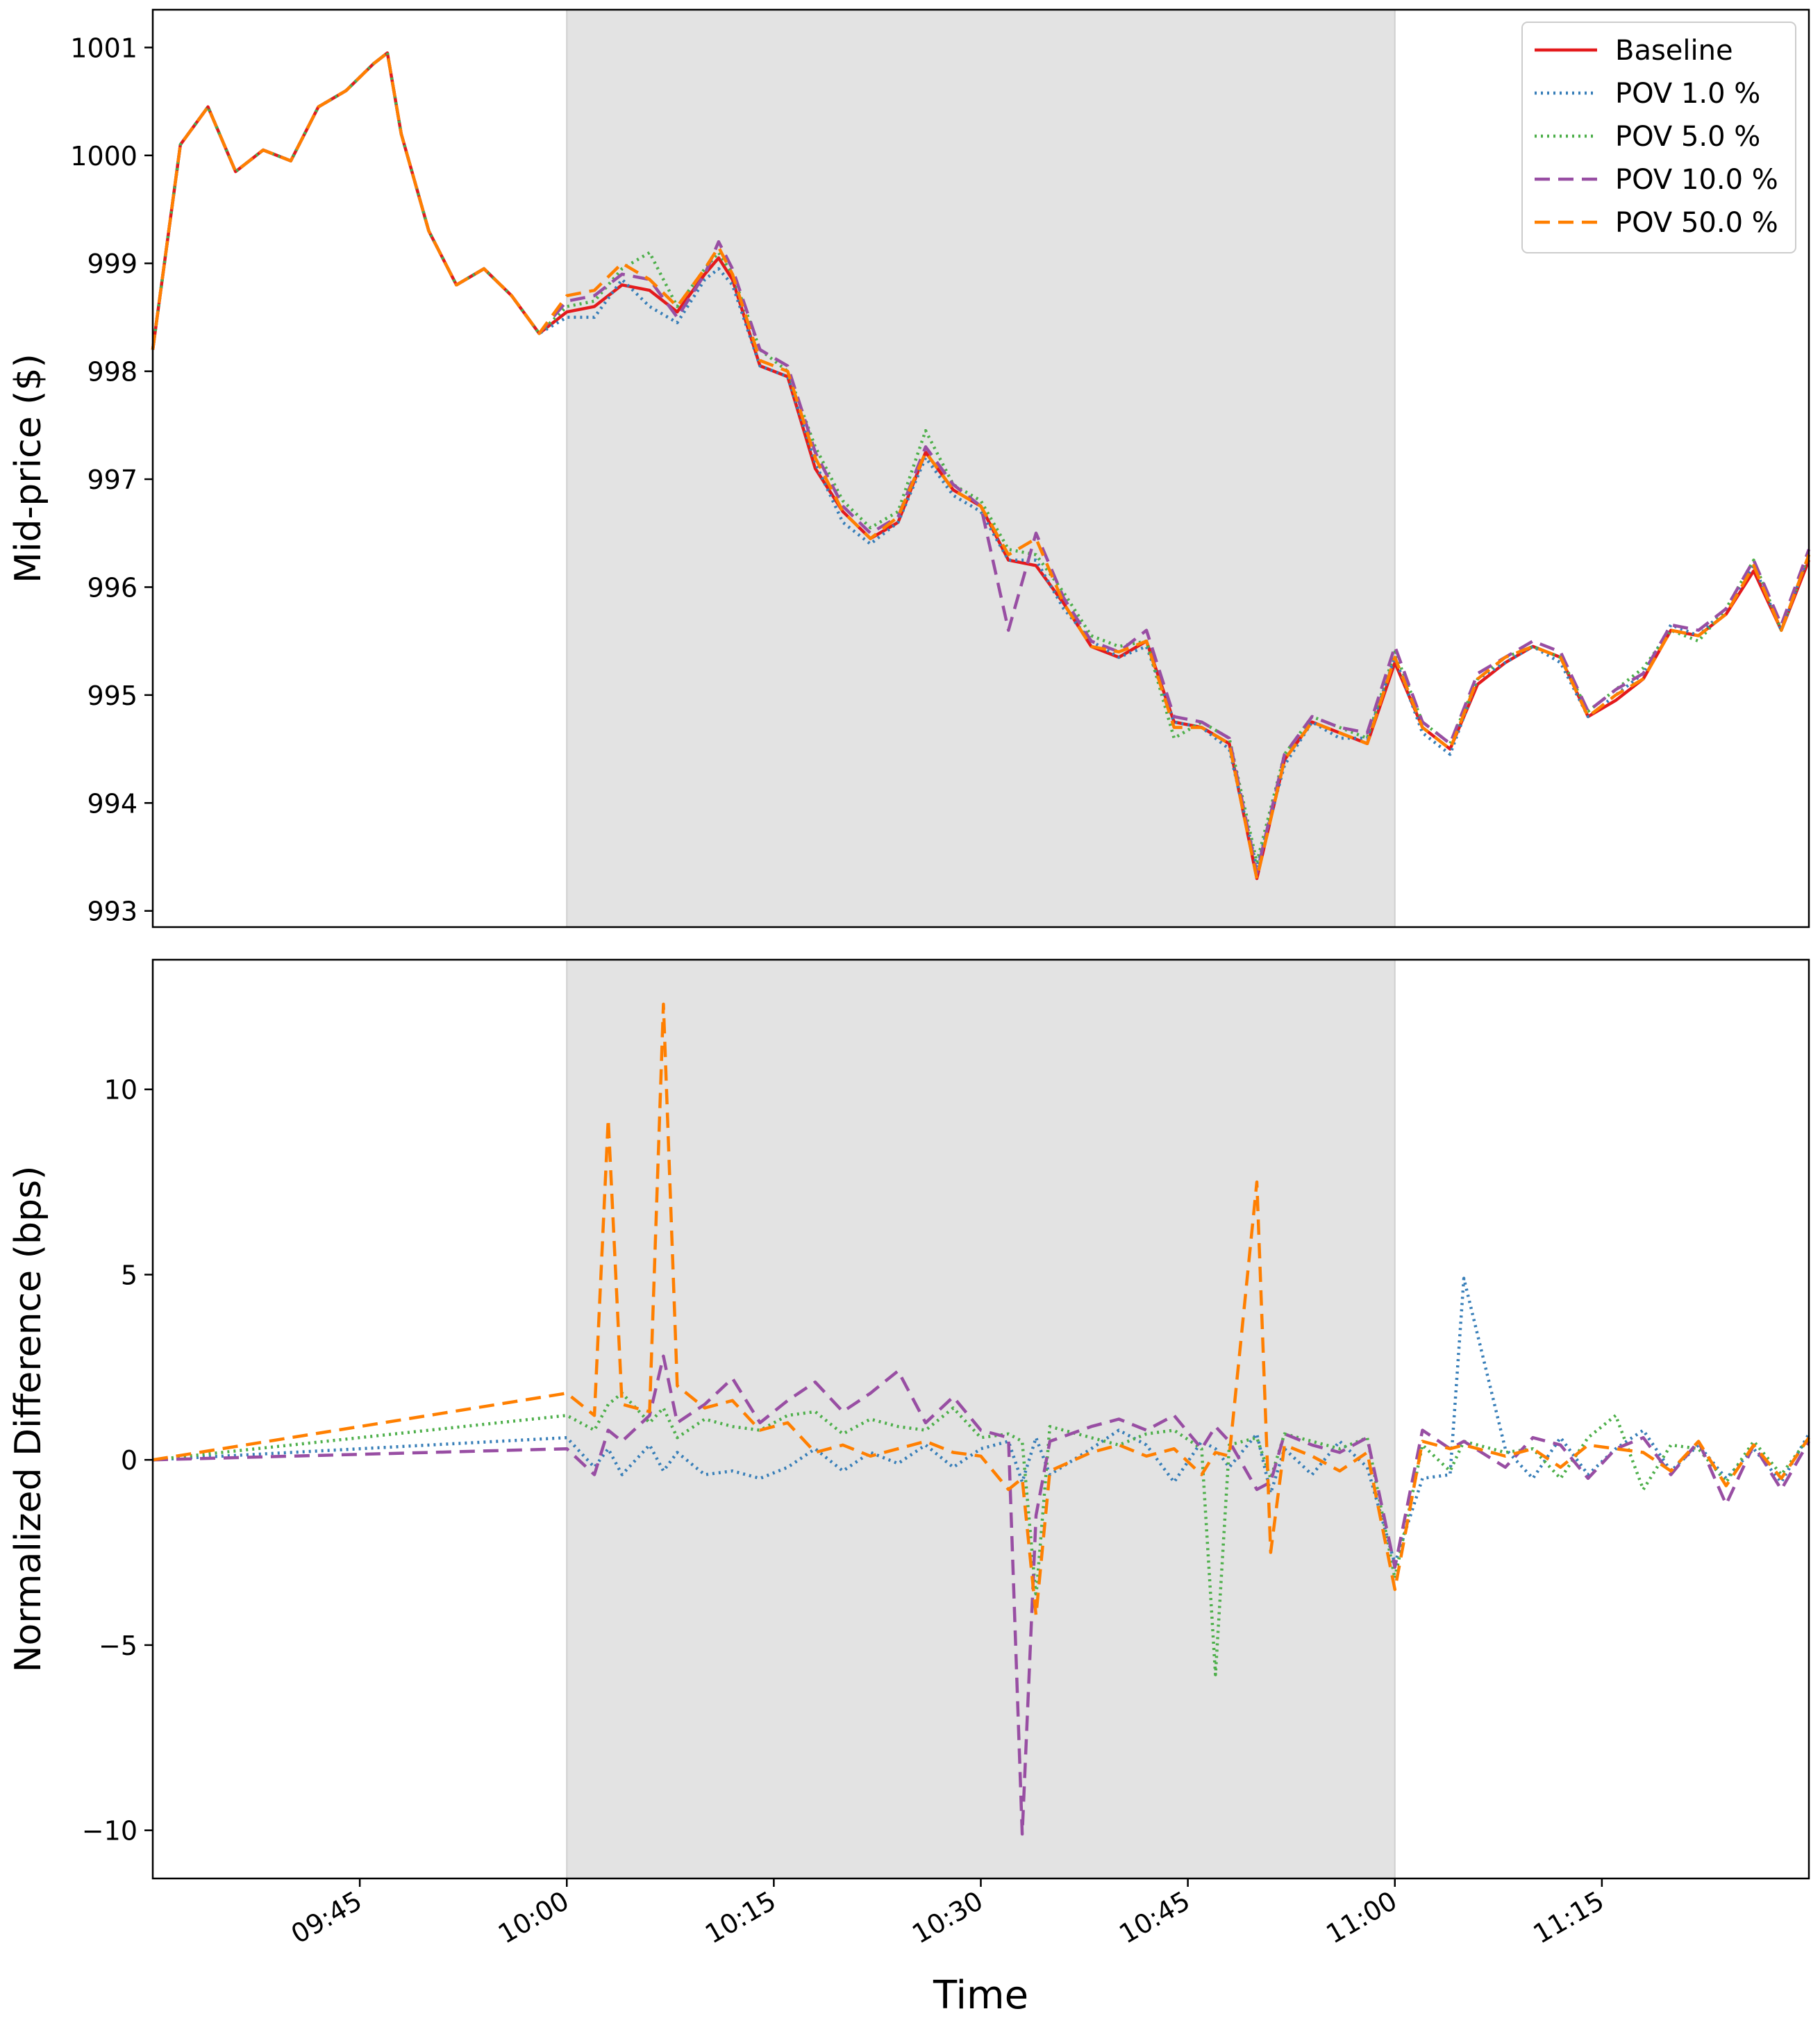  What do you see at coordinates (112, 264) in the screenshot?
I see `y-tick-label: 999` at bounding box center [112, 264].